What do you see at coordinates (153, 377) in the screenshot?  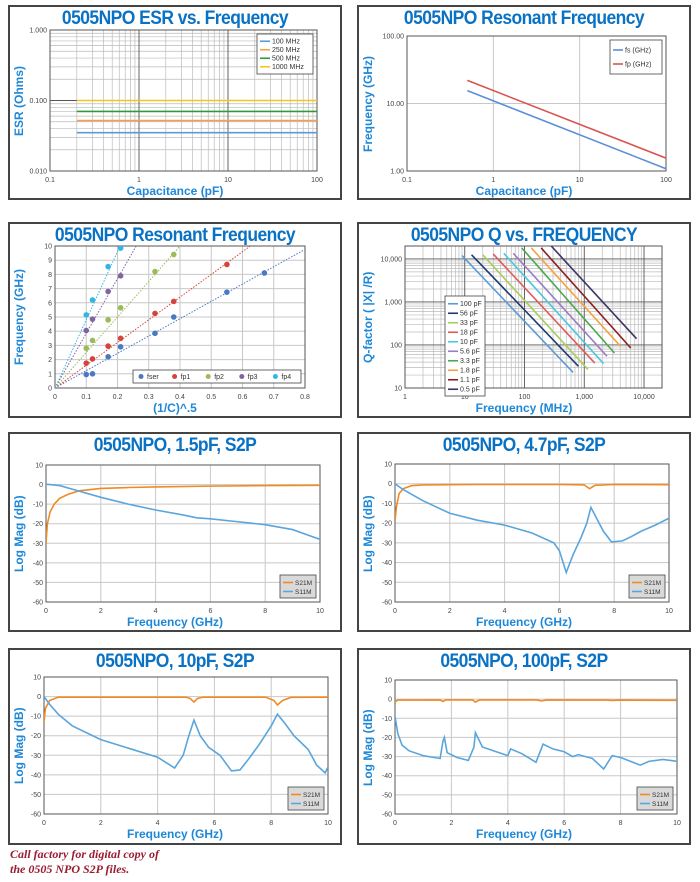 I see `legend-label: fser` at bounding box center [153, 377].